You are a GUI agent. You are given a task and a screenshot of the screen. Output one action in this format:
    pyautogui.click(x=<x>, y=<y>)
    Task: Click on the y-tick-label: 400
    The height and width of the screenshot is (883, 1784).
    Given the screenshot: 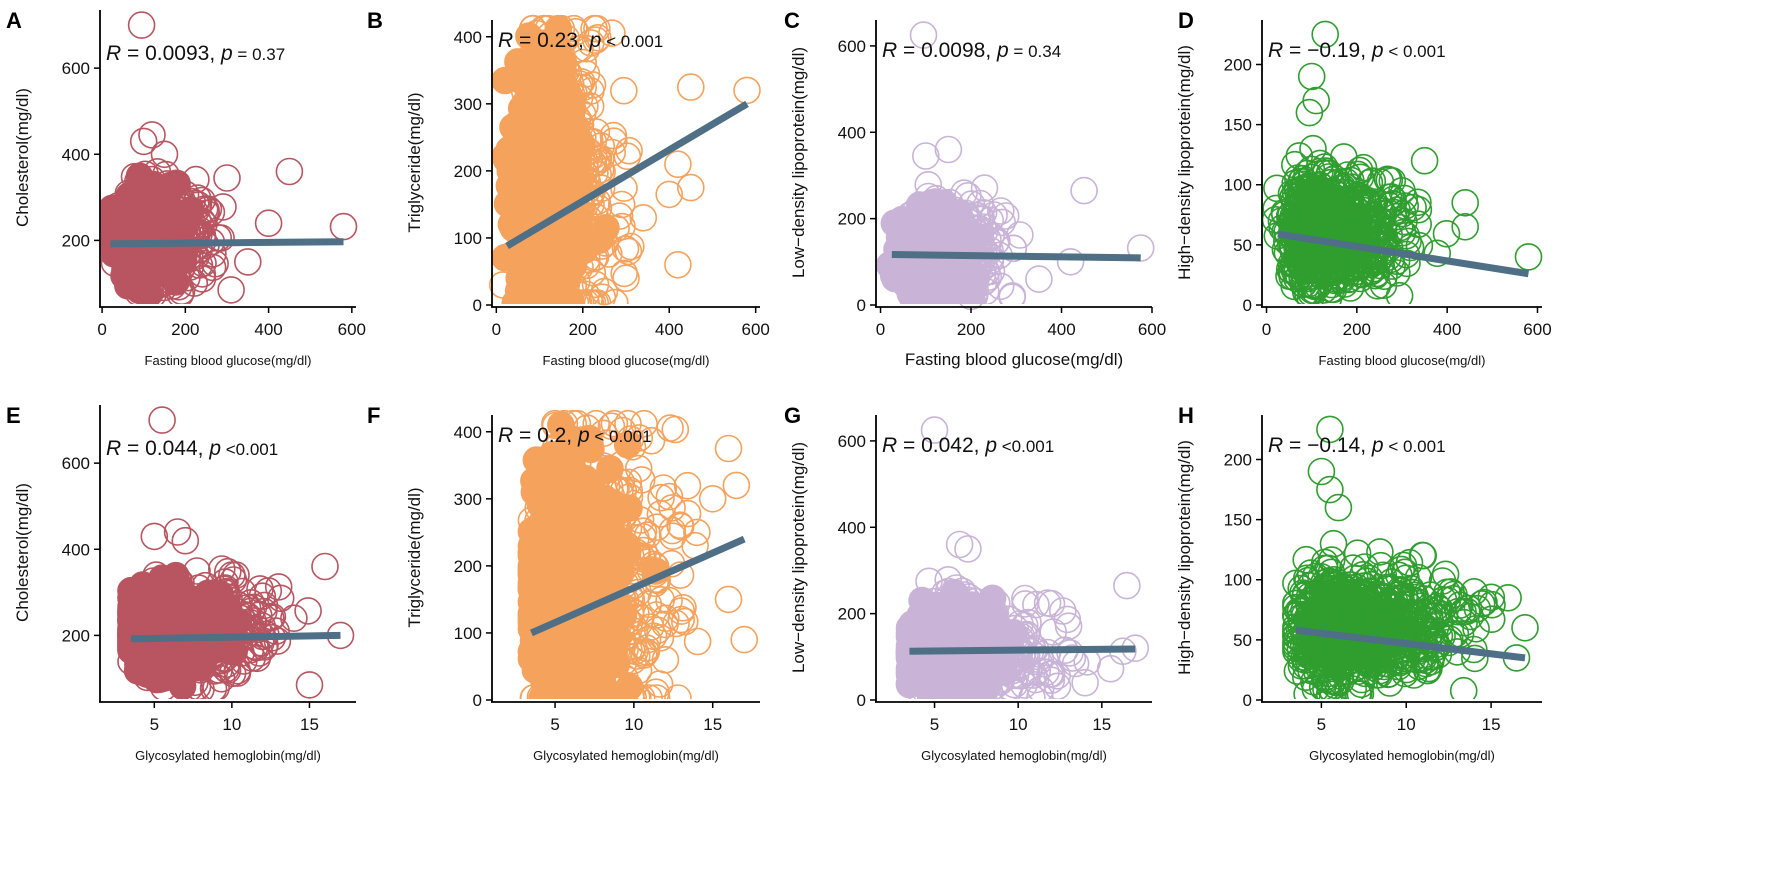 What is the action you would take?
    pyautogui.click(x=468, y=37)
    